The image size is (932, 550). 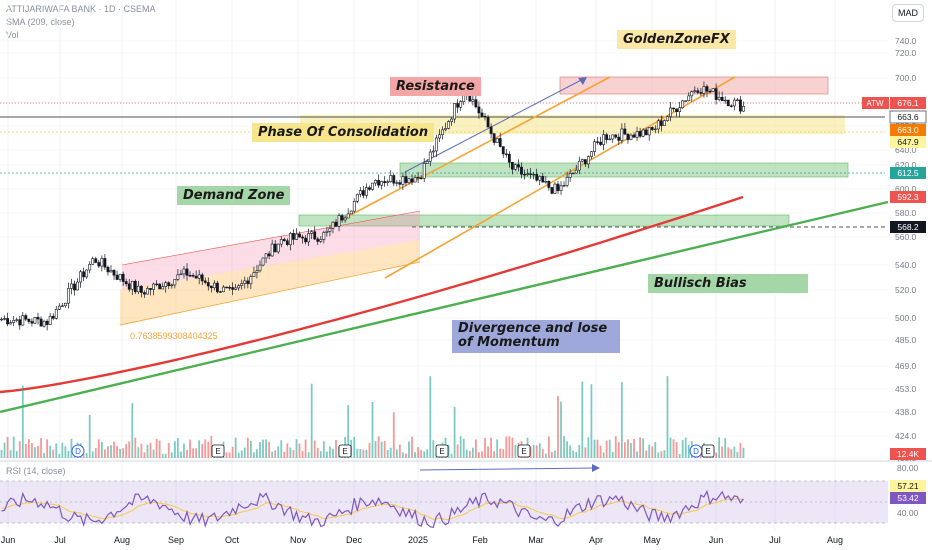 I want to click on event-marker-label: E, so click(x=523, y=451).